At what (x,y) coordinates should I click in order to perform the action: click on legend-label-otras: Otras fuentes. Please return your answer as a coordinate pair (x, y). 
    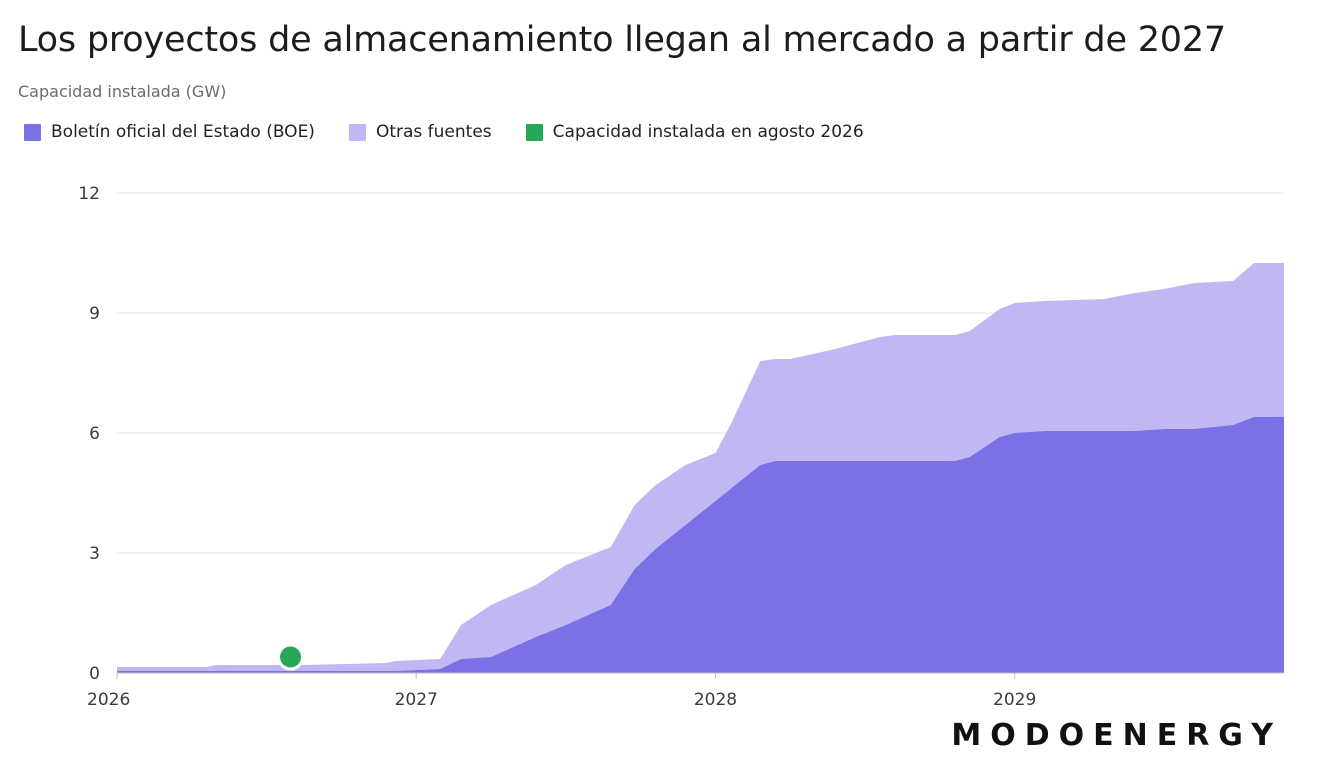
    Looking at the image, I should click on (433, 132).